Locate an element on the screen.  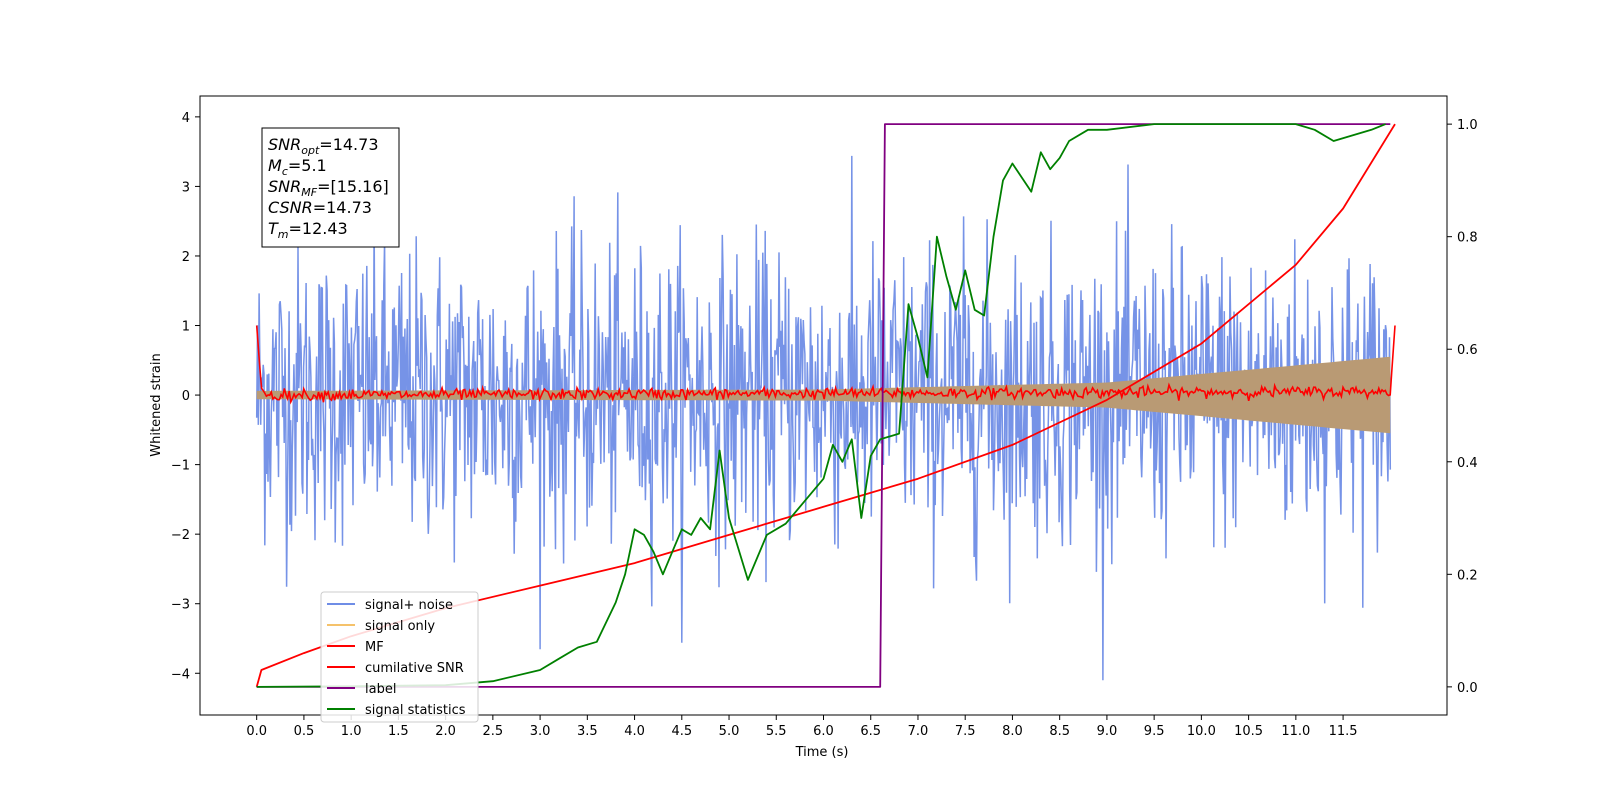
annotation-line: Mc=5.1 is located at coordinates (297, 167).